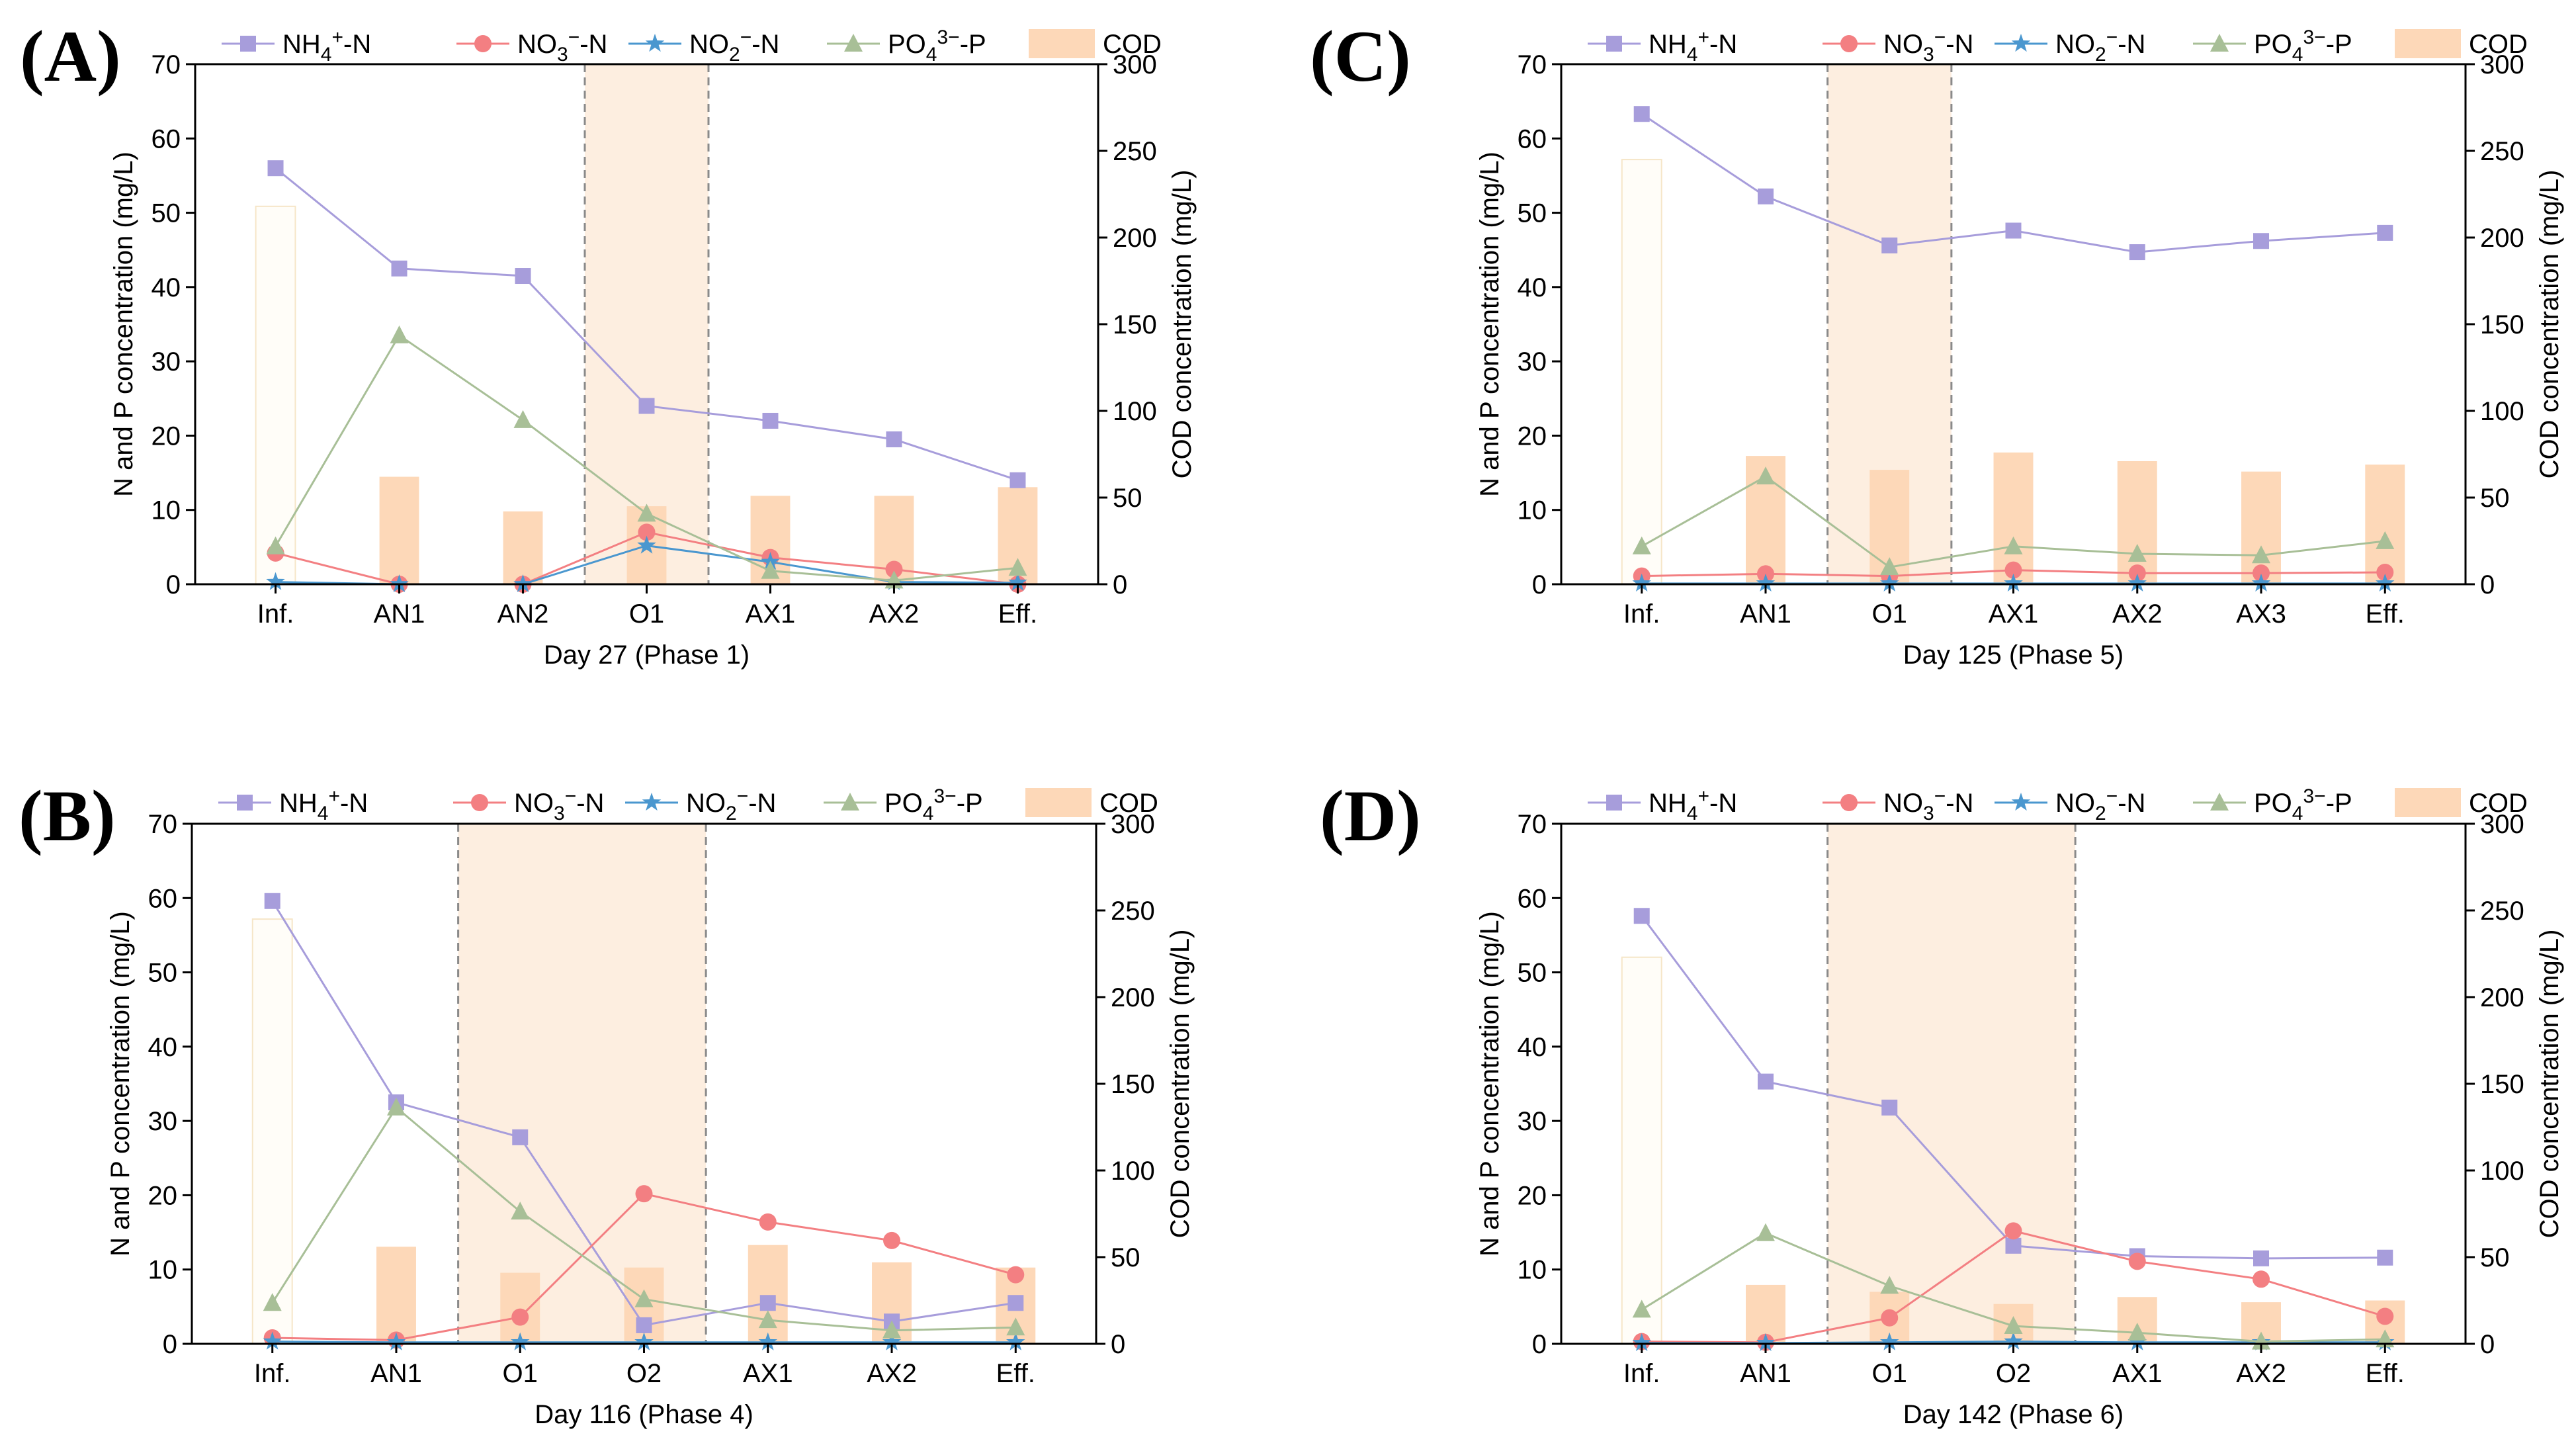 This screenshot has width=2576, height=1451. I want to click on x-axis-title: Day 116 (Phase 4), so click(644, 1414).